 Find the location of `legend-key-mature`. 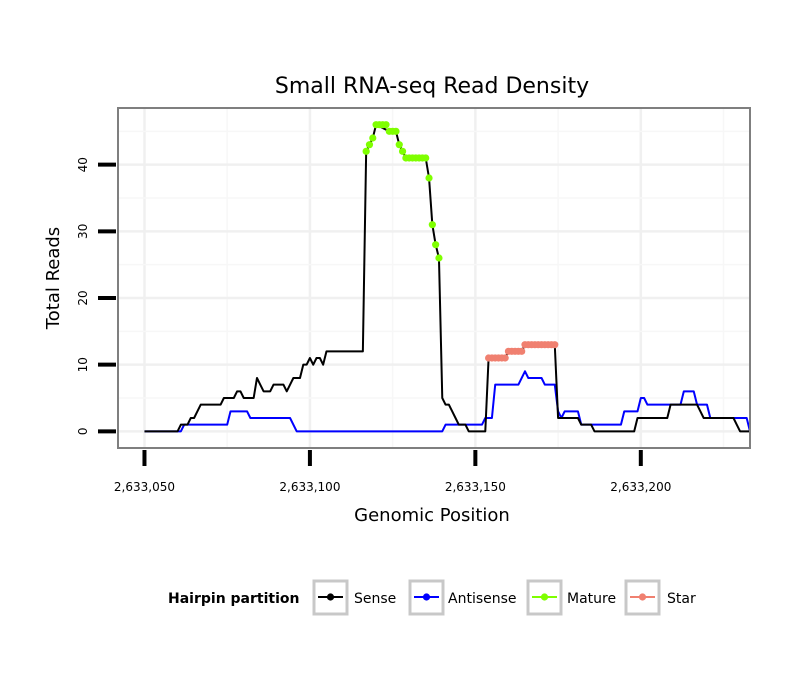

legend-key-mature is located at coordinates (544, 597).